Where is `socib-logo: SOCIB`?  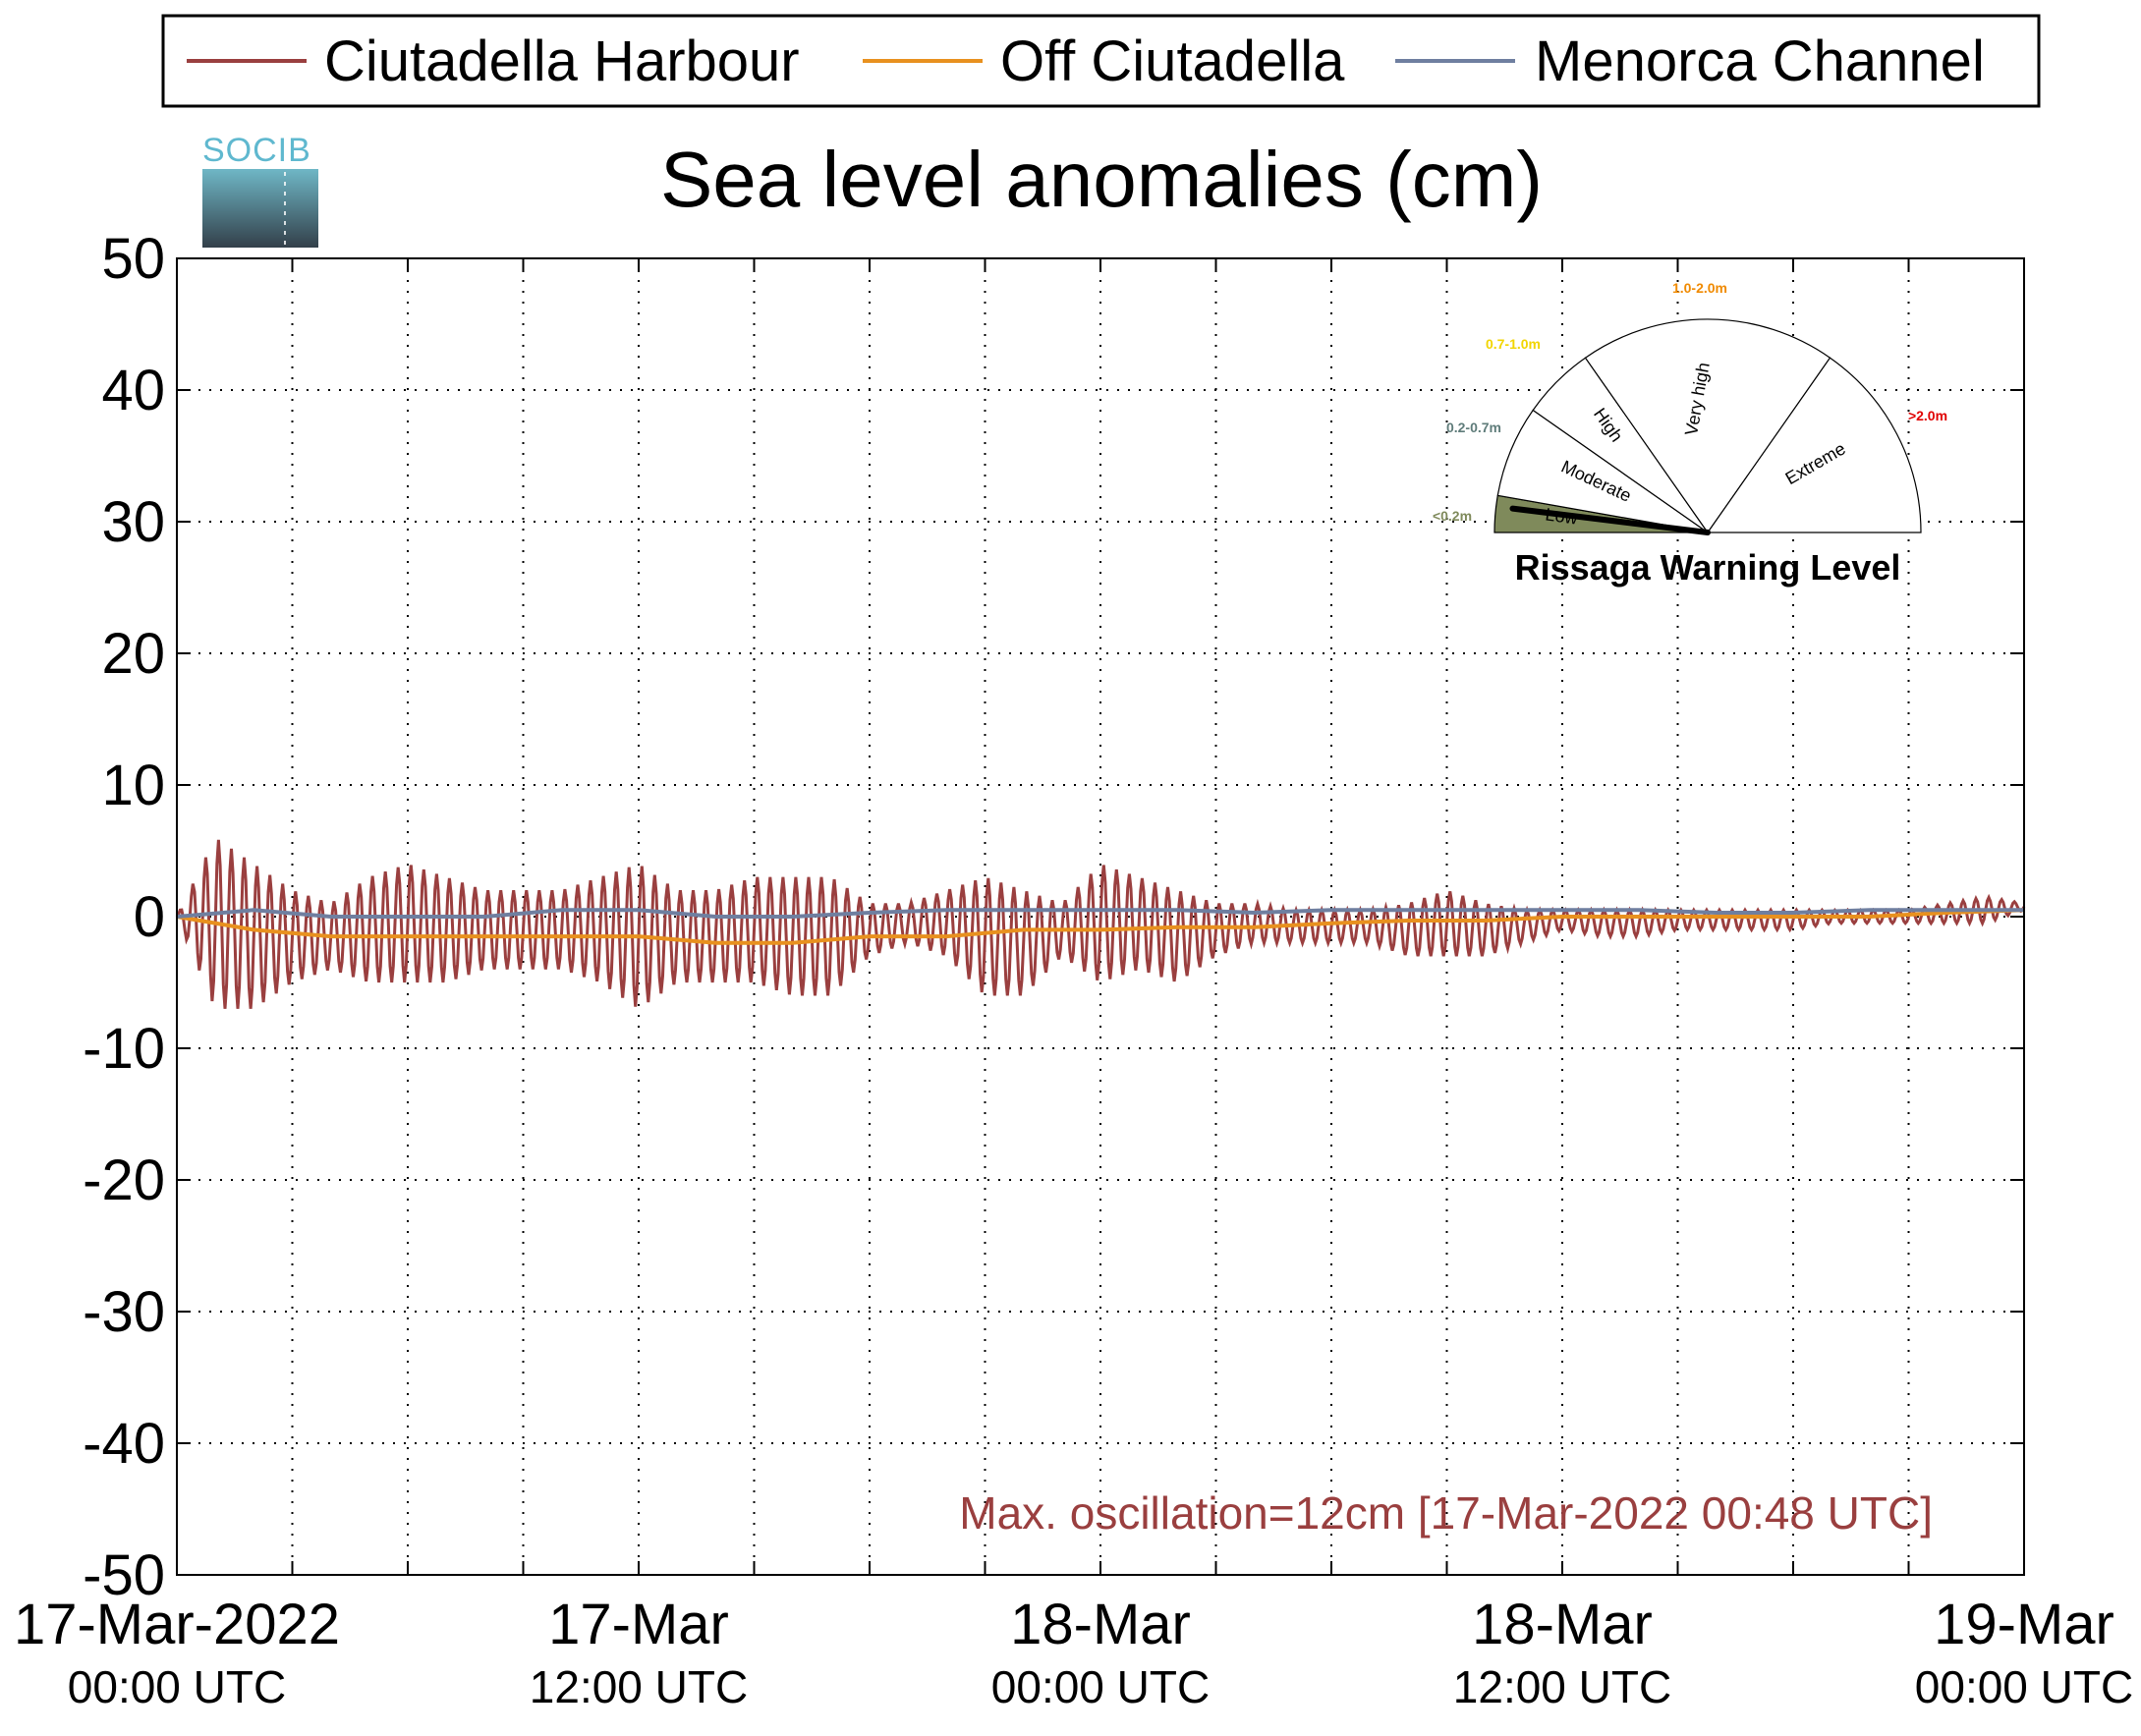 socib-logo: SOCIB is located at coordinates (260, 190).